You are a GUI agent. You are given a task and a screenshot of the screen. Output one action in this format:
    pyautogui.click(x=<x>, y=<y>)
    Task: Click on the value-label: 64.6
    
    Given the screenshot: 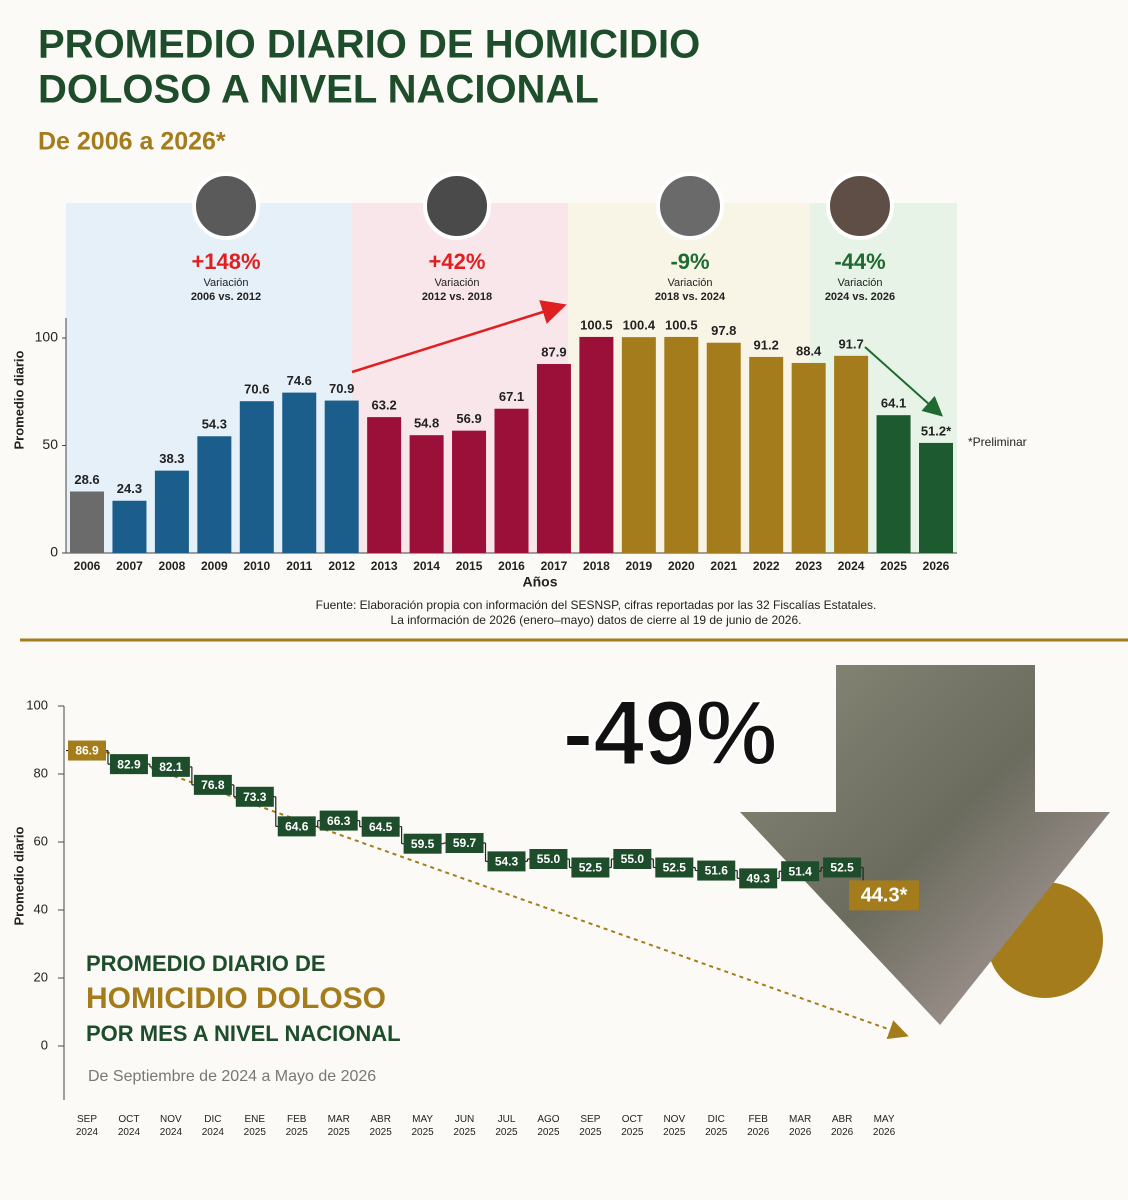 What is the action you would take?
    pyautogui.click(x=297, y=827)
    